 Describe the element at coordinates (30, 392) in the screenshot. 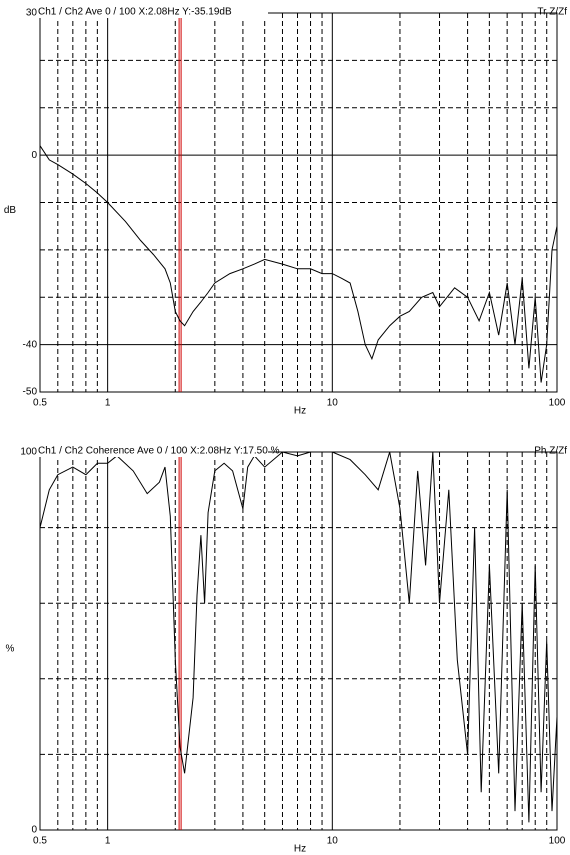

I see `y-tick-label: -50` at that location.